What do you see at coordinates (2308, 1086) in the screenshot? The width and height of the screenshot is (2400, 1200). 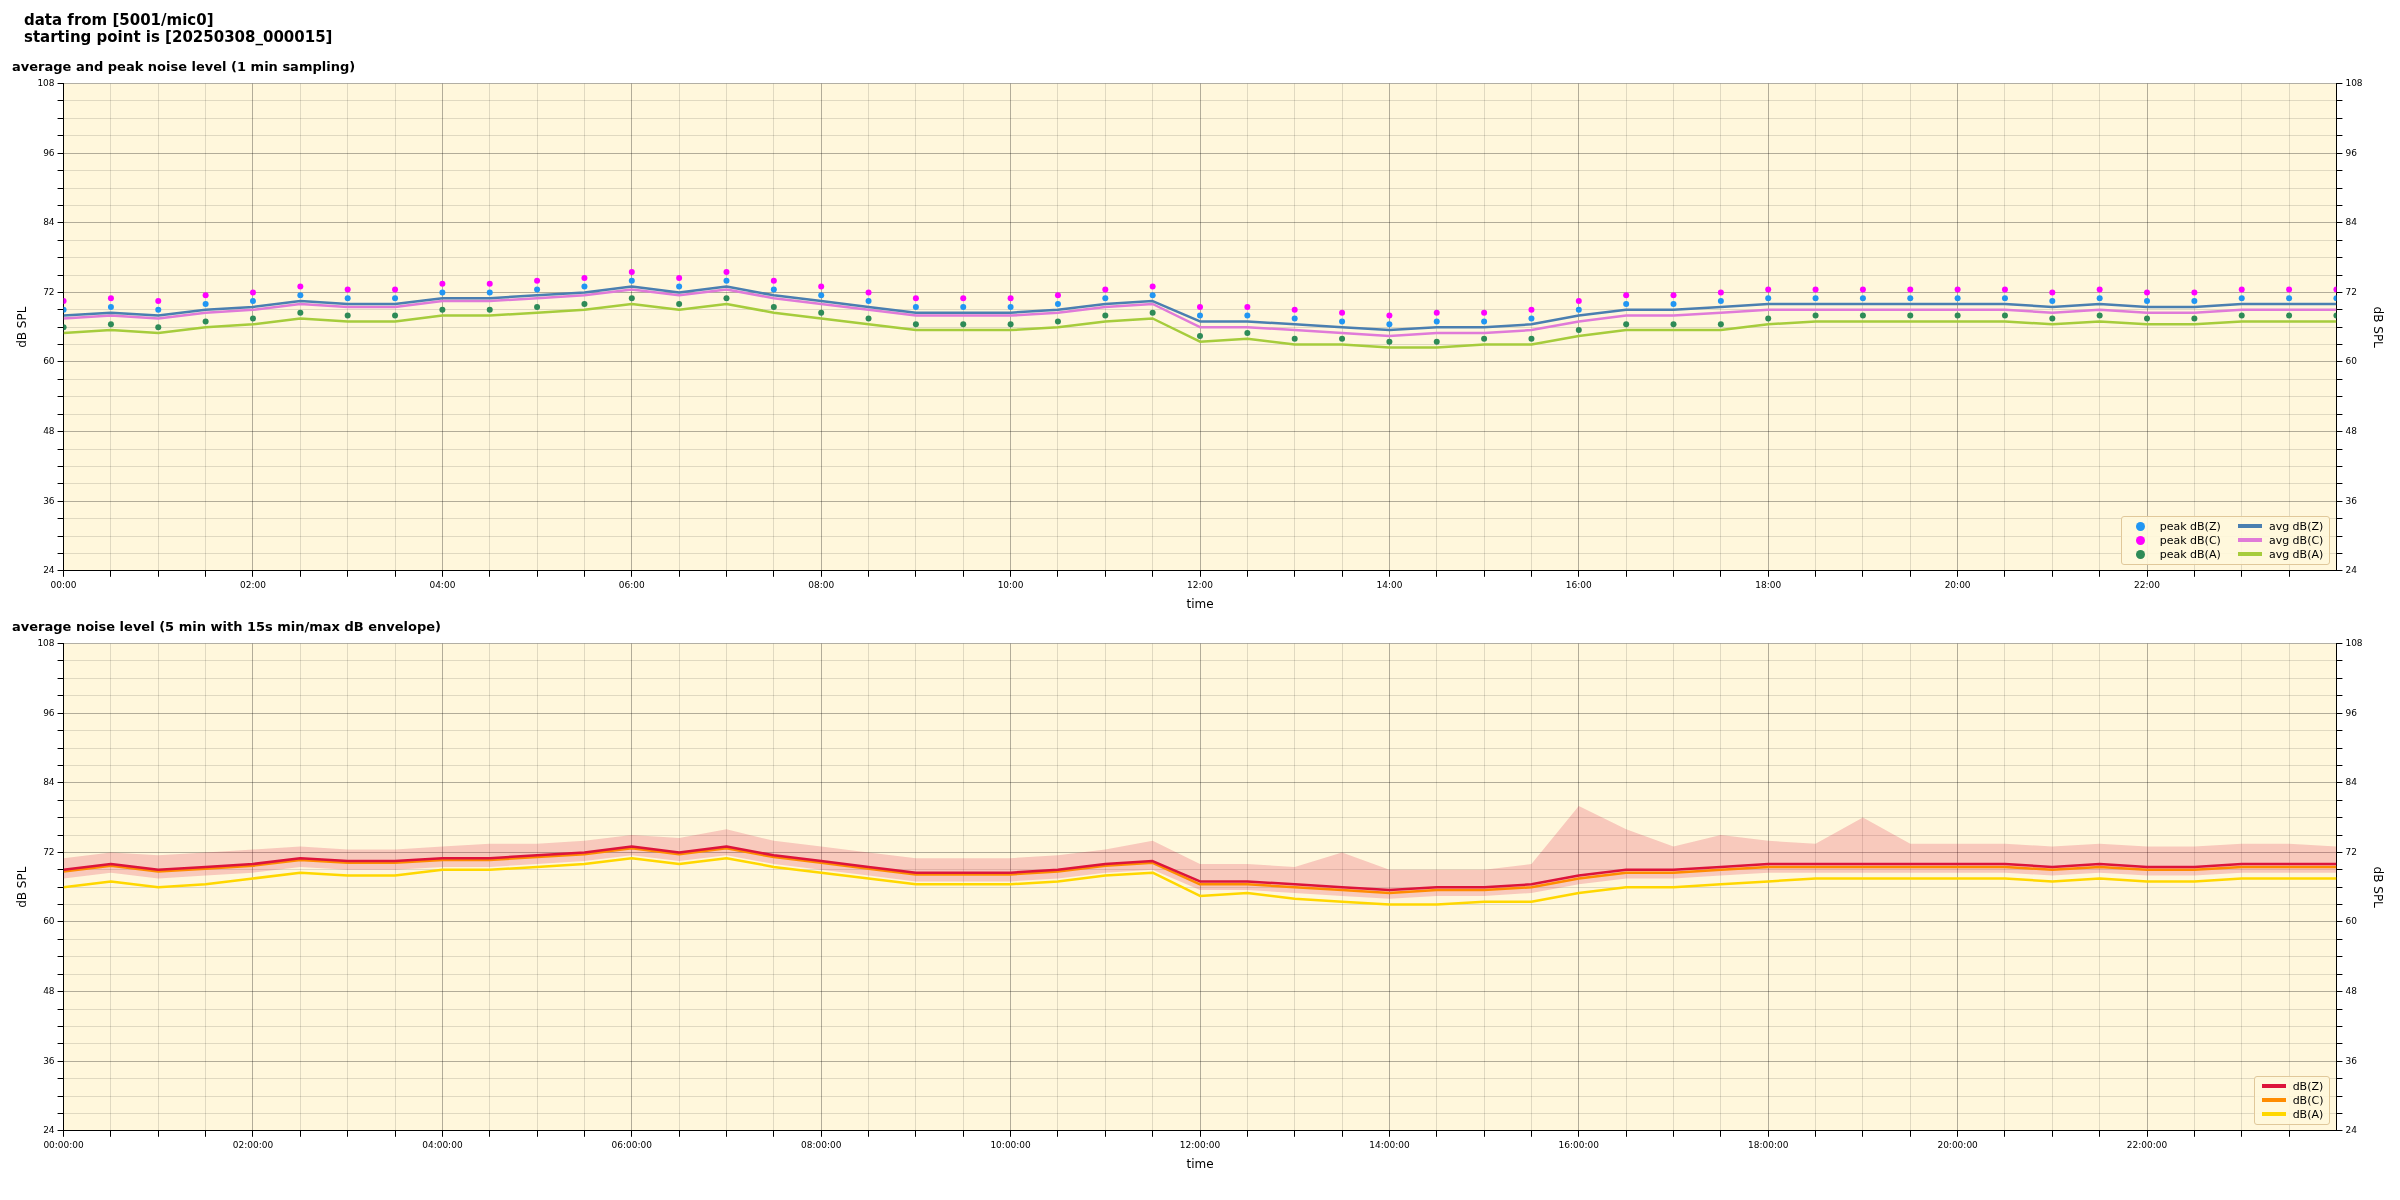 I see `legend-label: dB(Z)` at bounding box center [2308, 1086].